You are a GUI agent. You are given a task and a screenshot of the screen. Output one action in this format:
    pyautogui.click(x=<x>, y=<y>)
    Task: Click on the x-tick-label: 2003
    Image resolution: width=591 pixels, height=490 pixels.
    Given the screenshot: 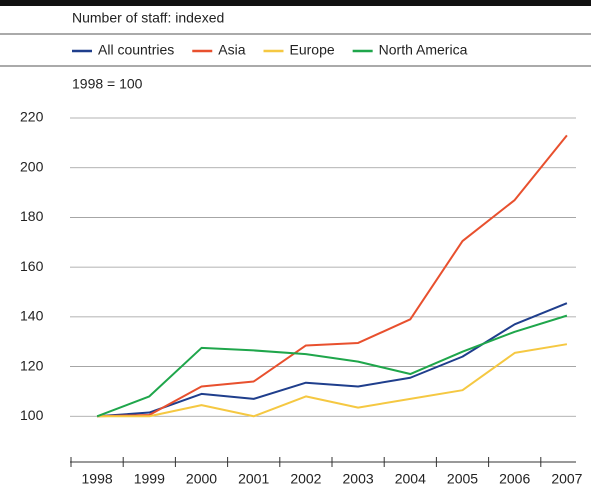 What is the action you would take?
    pyautogui.click(x=358, y=479)
    